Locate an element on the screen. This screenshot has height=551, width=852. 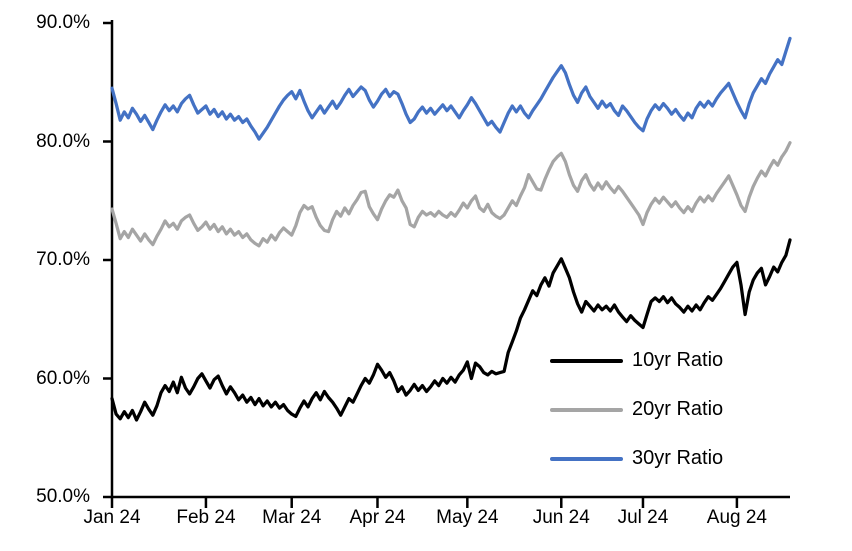
legend-row-30yr: 30yr Ratio is located at coordinates (636, 458).